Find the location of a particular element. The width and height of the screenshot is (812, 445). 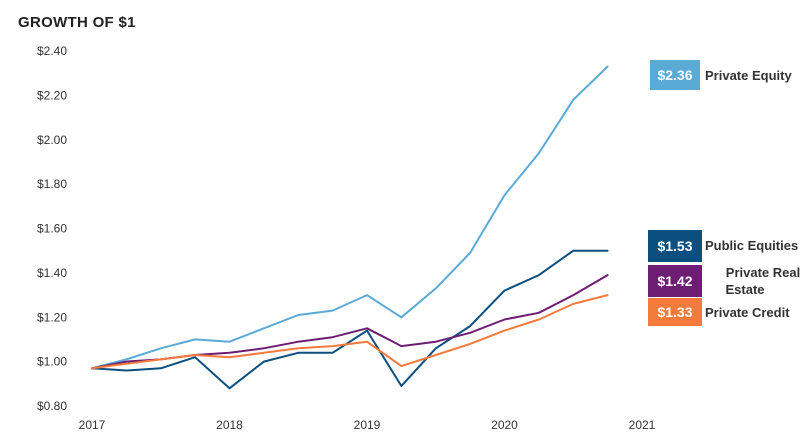

value-label: $1.53 is located at coordinates (674, 246).